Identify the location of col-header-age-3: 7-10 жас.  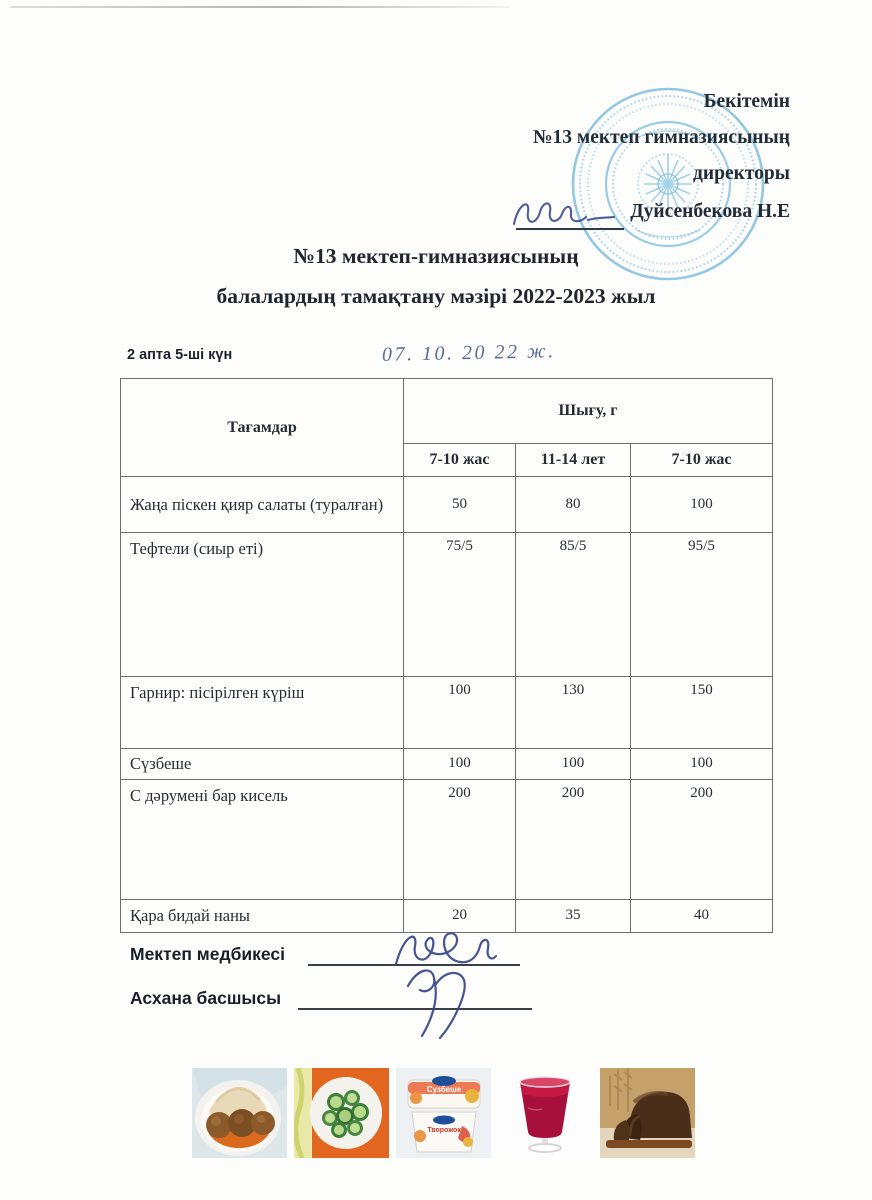
(701, 460).